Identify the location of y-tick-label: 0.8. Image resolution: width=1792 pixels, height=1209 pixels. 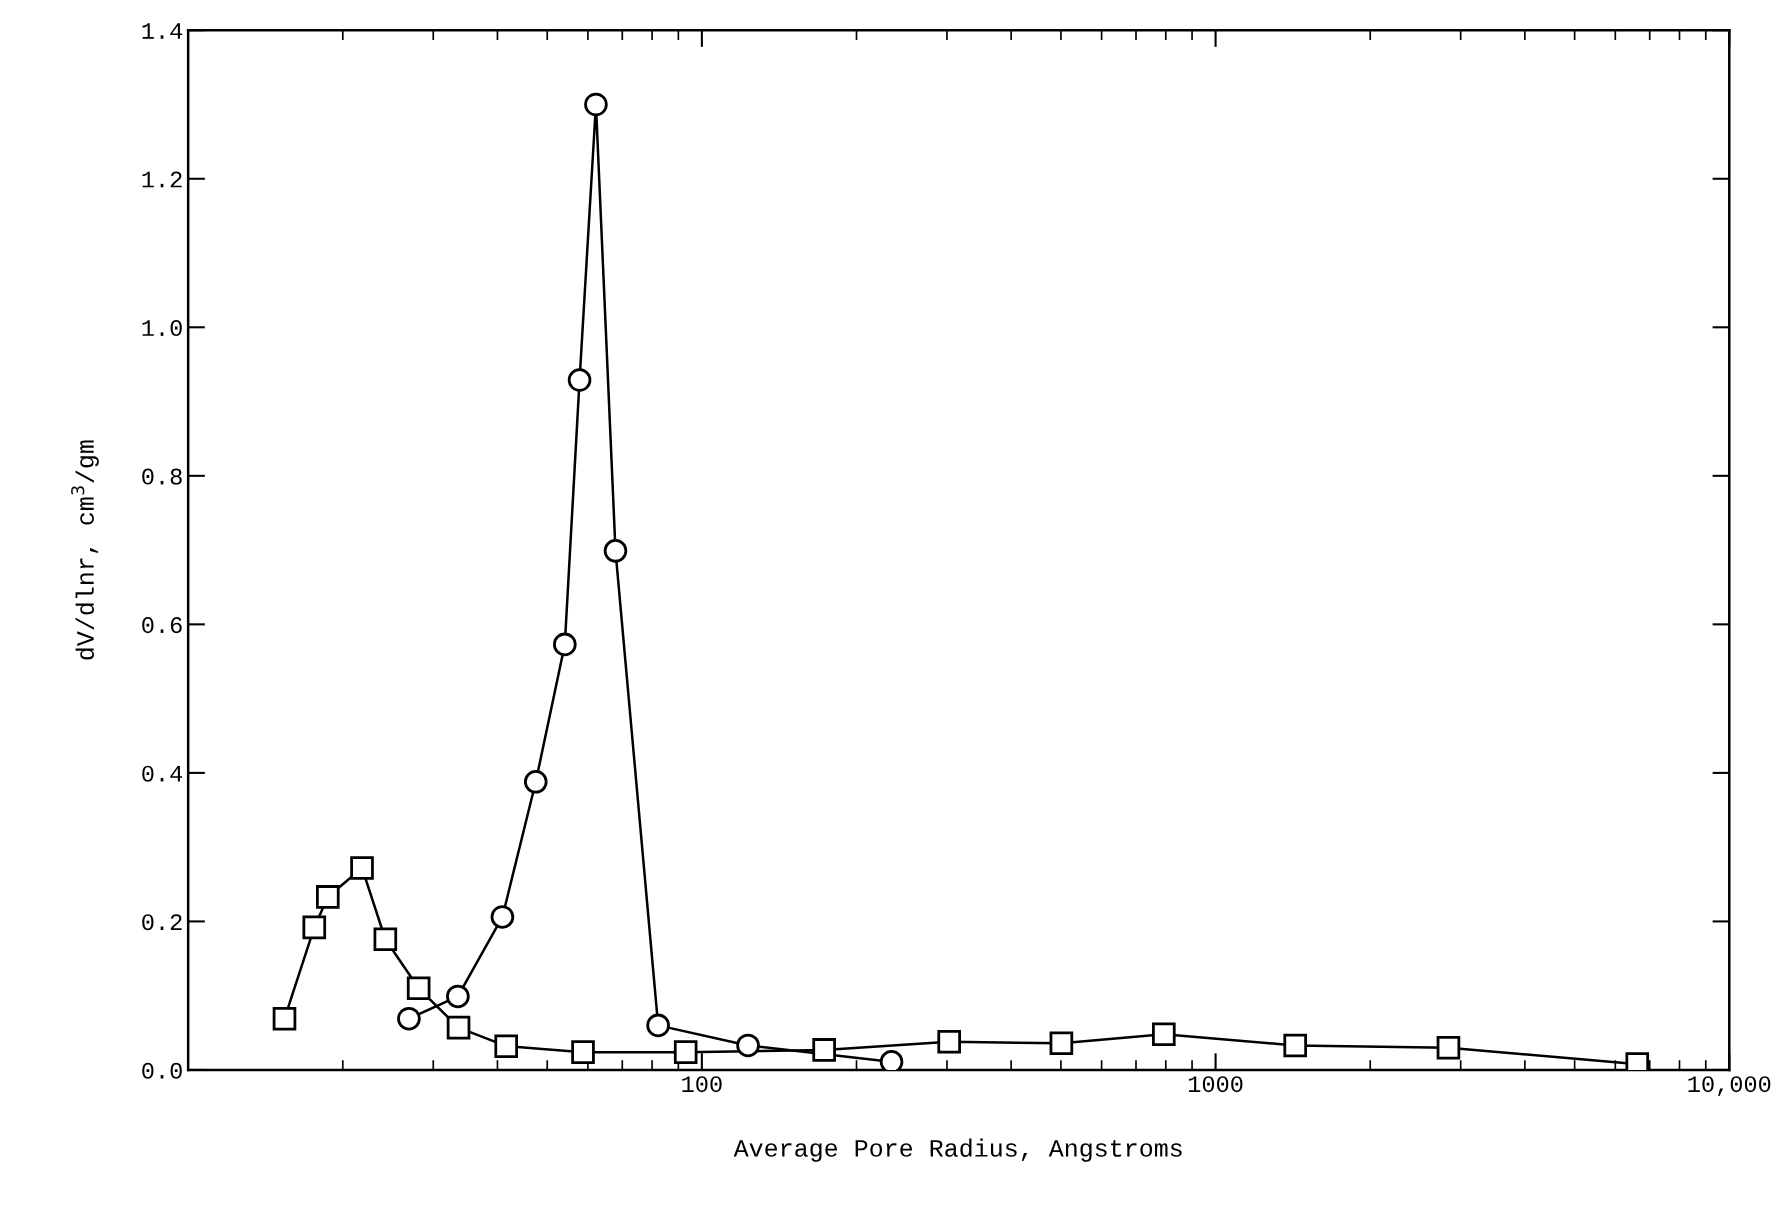
(162, 476).